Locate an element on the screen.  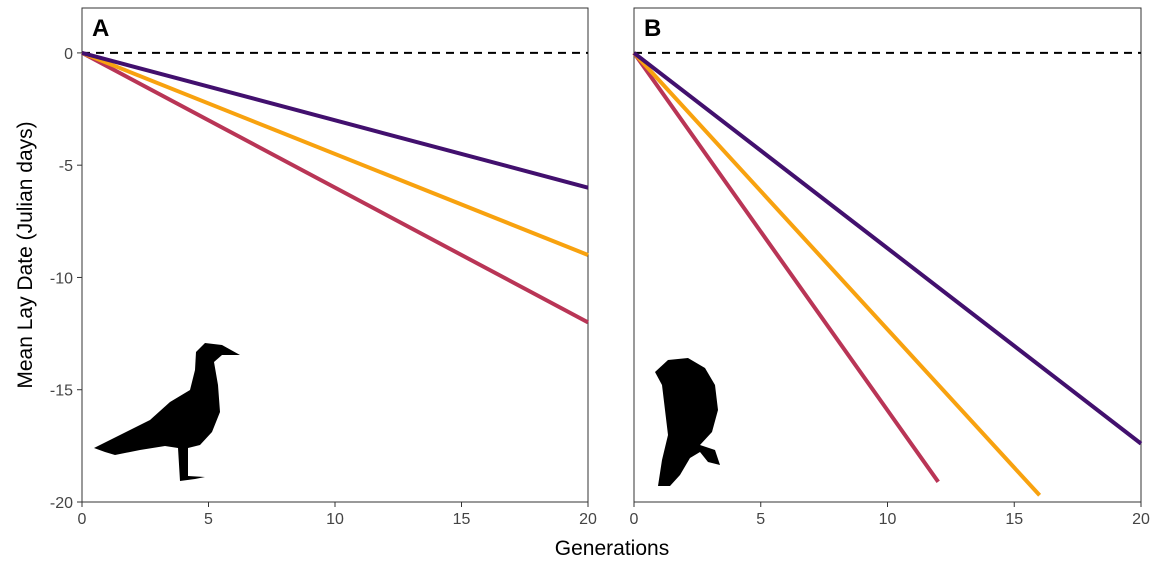
panel-label: A is located at coordinates (100, 28).